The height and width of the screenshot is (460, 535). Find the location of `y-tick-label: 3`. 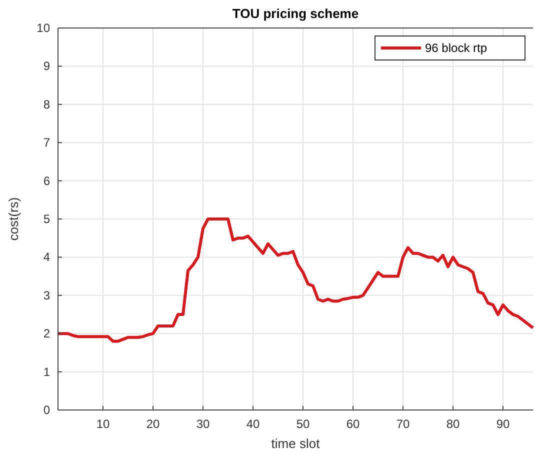

y-tick-label: 3 is located at coordinates (46, 295).